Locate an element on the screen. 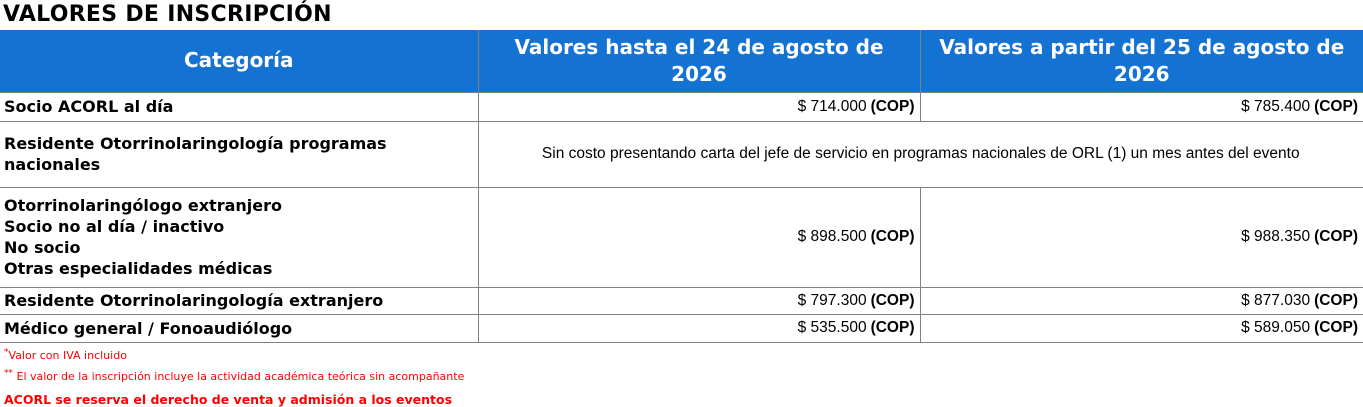  price-amount: $ 589.050 is located at coordinates (1276, 327).